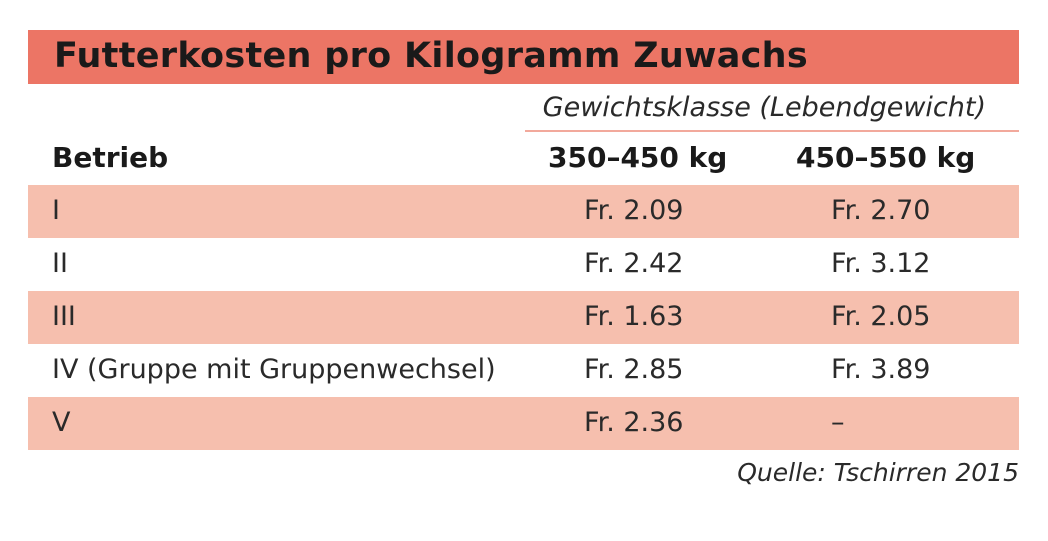  What do you see at coordinates (431, 56) in the screenshot?
I see `table-title: Futterkosten pro Kilogramm Zuwachs` at bounding box center [431, 56].